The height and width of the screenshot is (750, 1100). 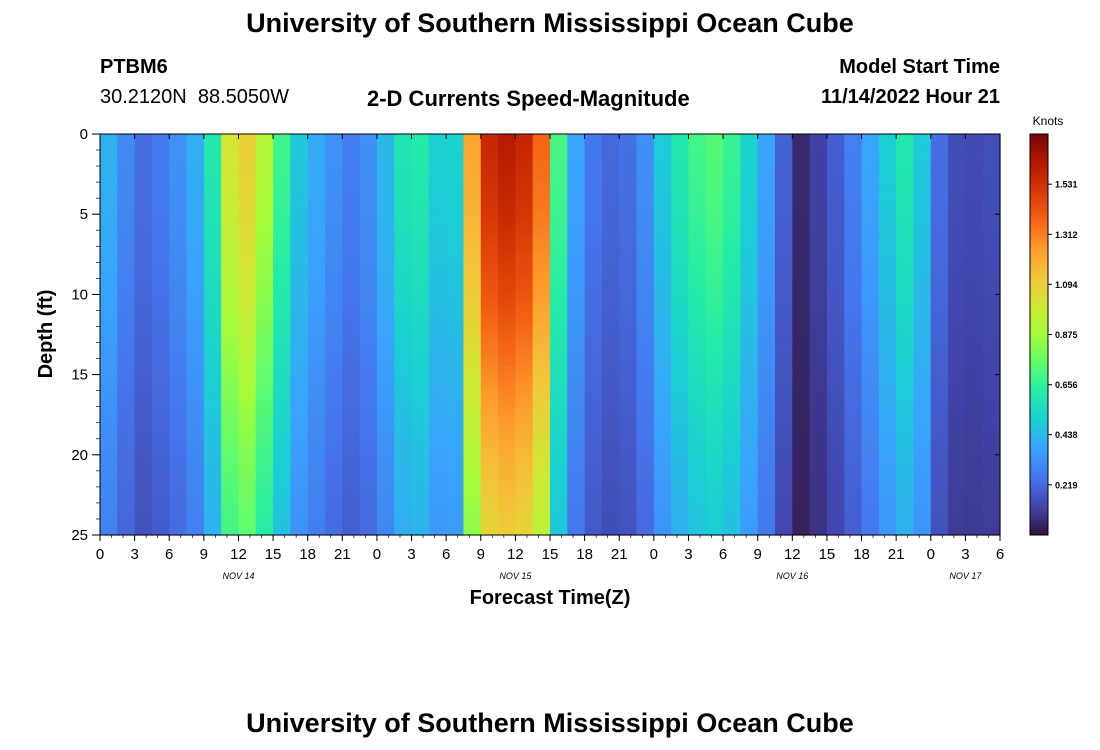 What do you see at coordinates (784, 523) in the screenshot?
I see `heatmap-cell-1998` at bounding box center [784, 523].